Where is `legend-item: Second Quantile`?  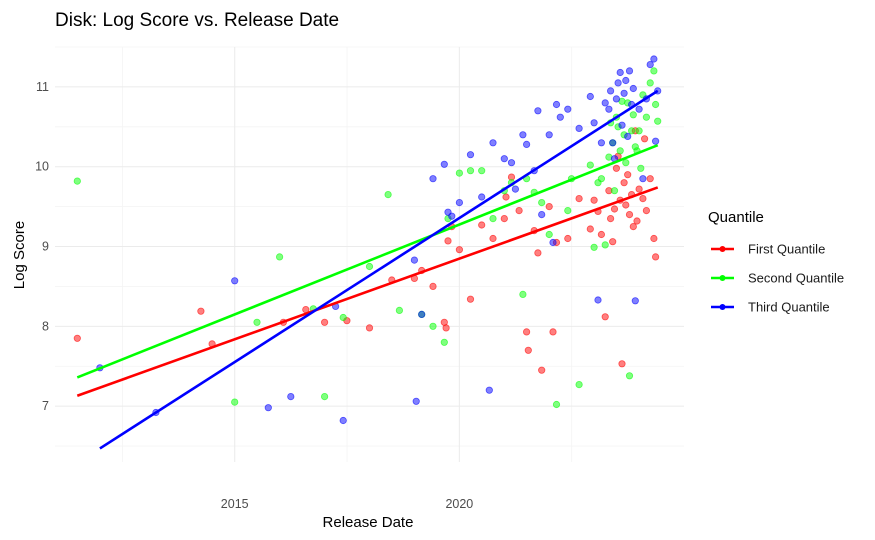
legend-item: Second Quantile is located at coordinates (777, 278).